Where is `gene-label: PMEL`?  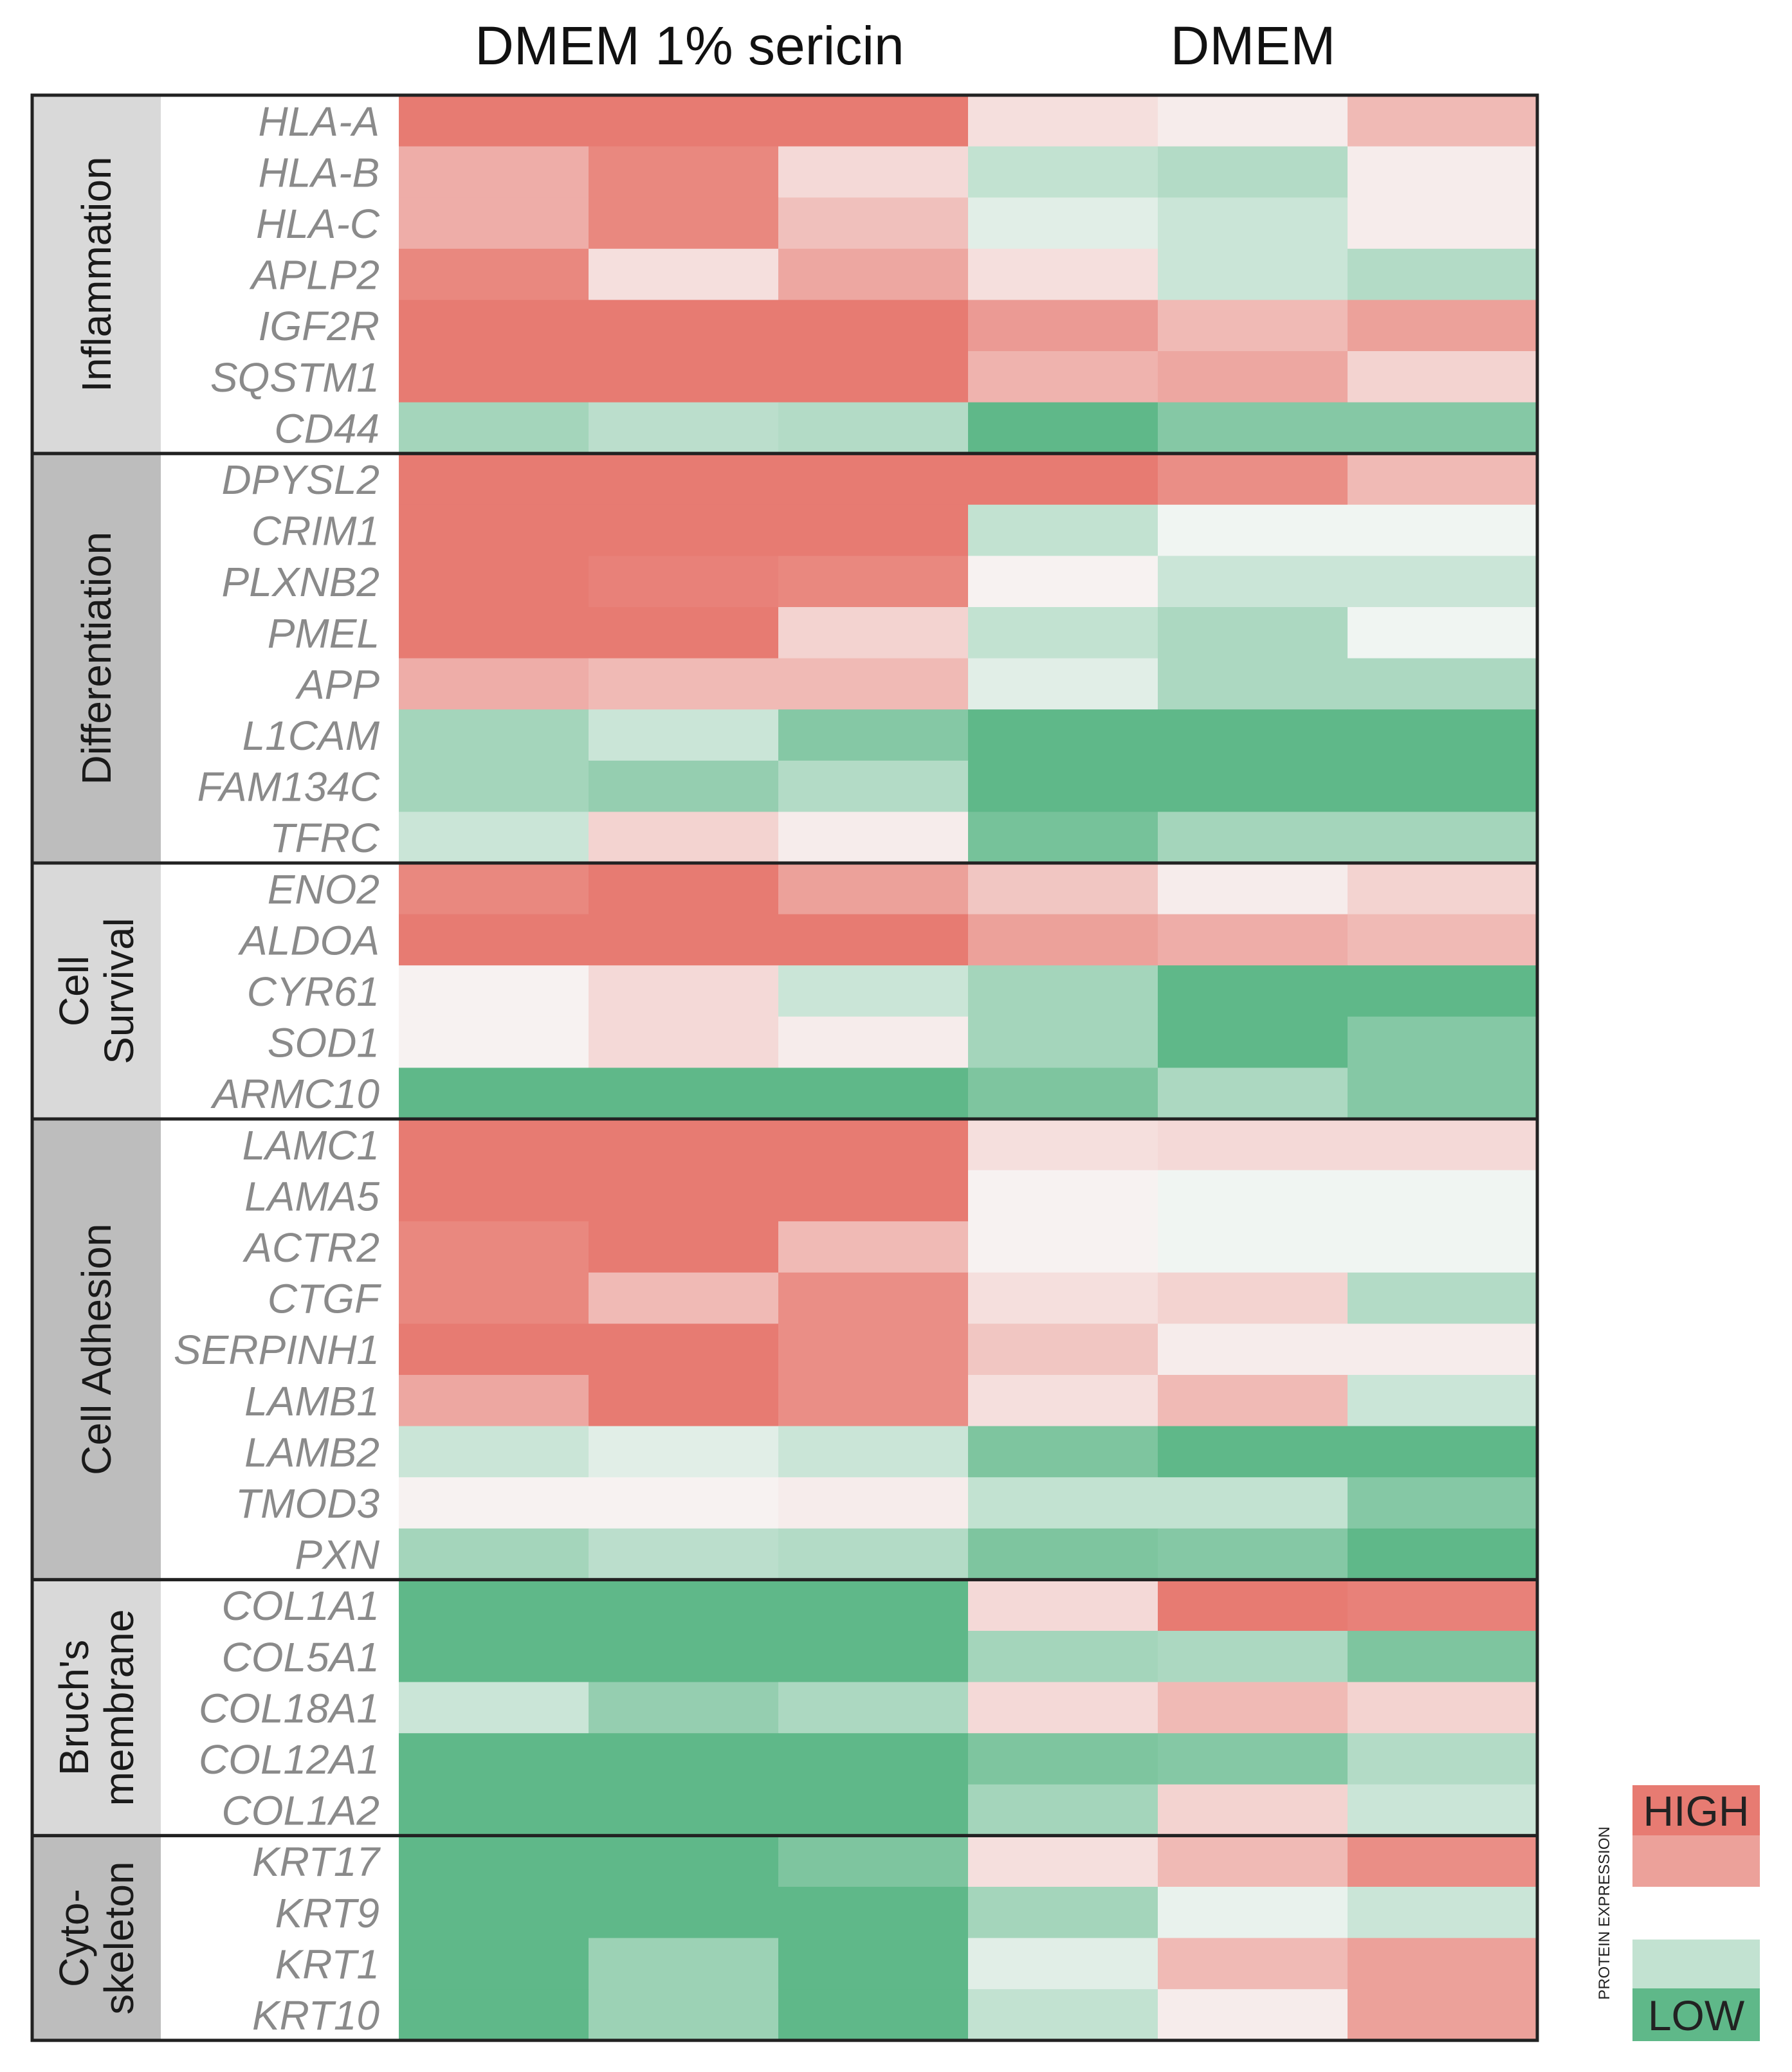
gene-label: PMEL is located at coordinates (323, 633).